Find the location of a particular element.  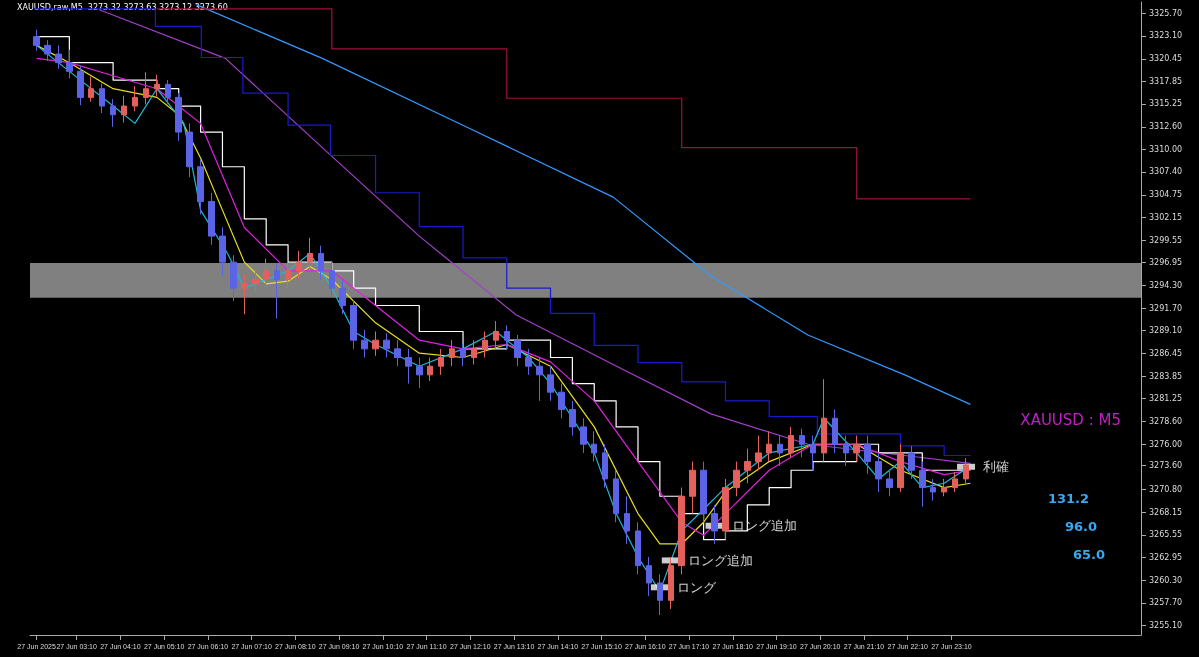

y-tick-label: 3296.95 is located at coordinates (1166, 263).